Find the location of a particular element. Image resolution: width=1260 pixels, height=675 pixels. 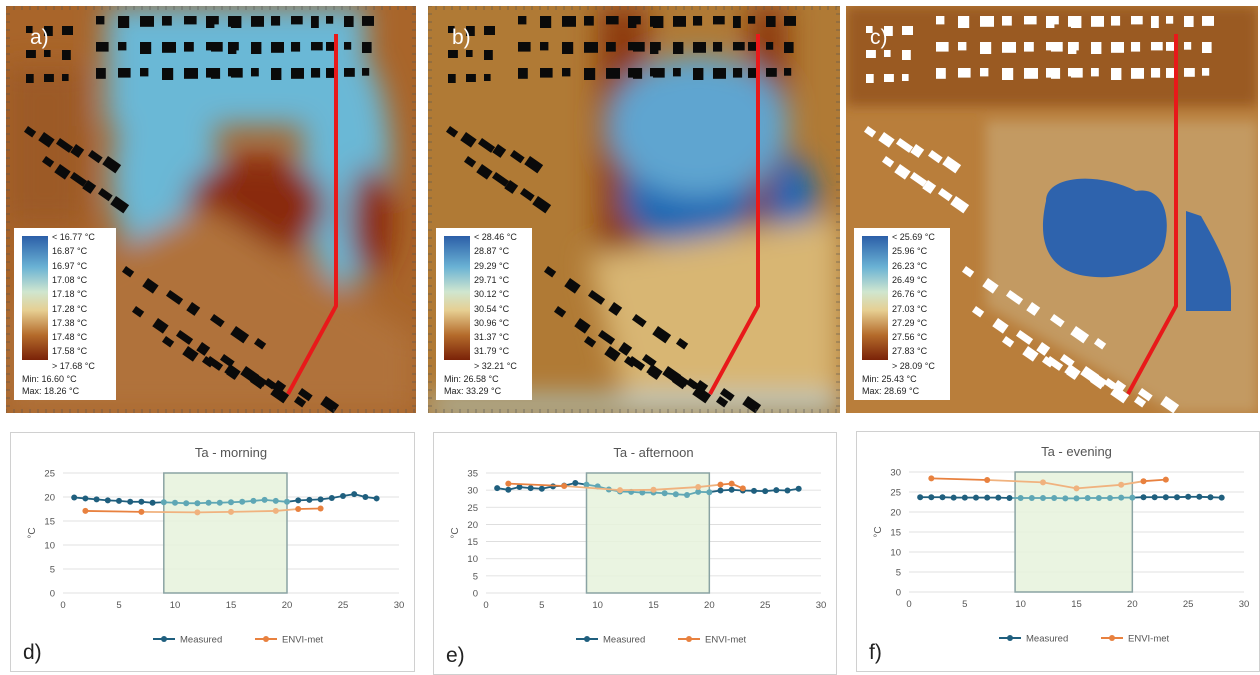

legend-tick-label: 30.12 °C is located at coordinates (492, 294).